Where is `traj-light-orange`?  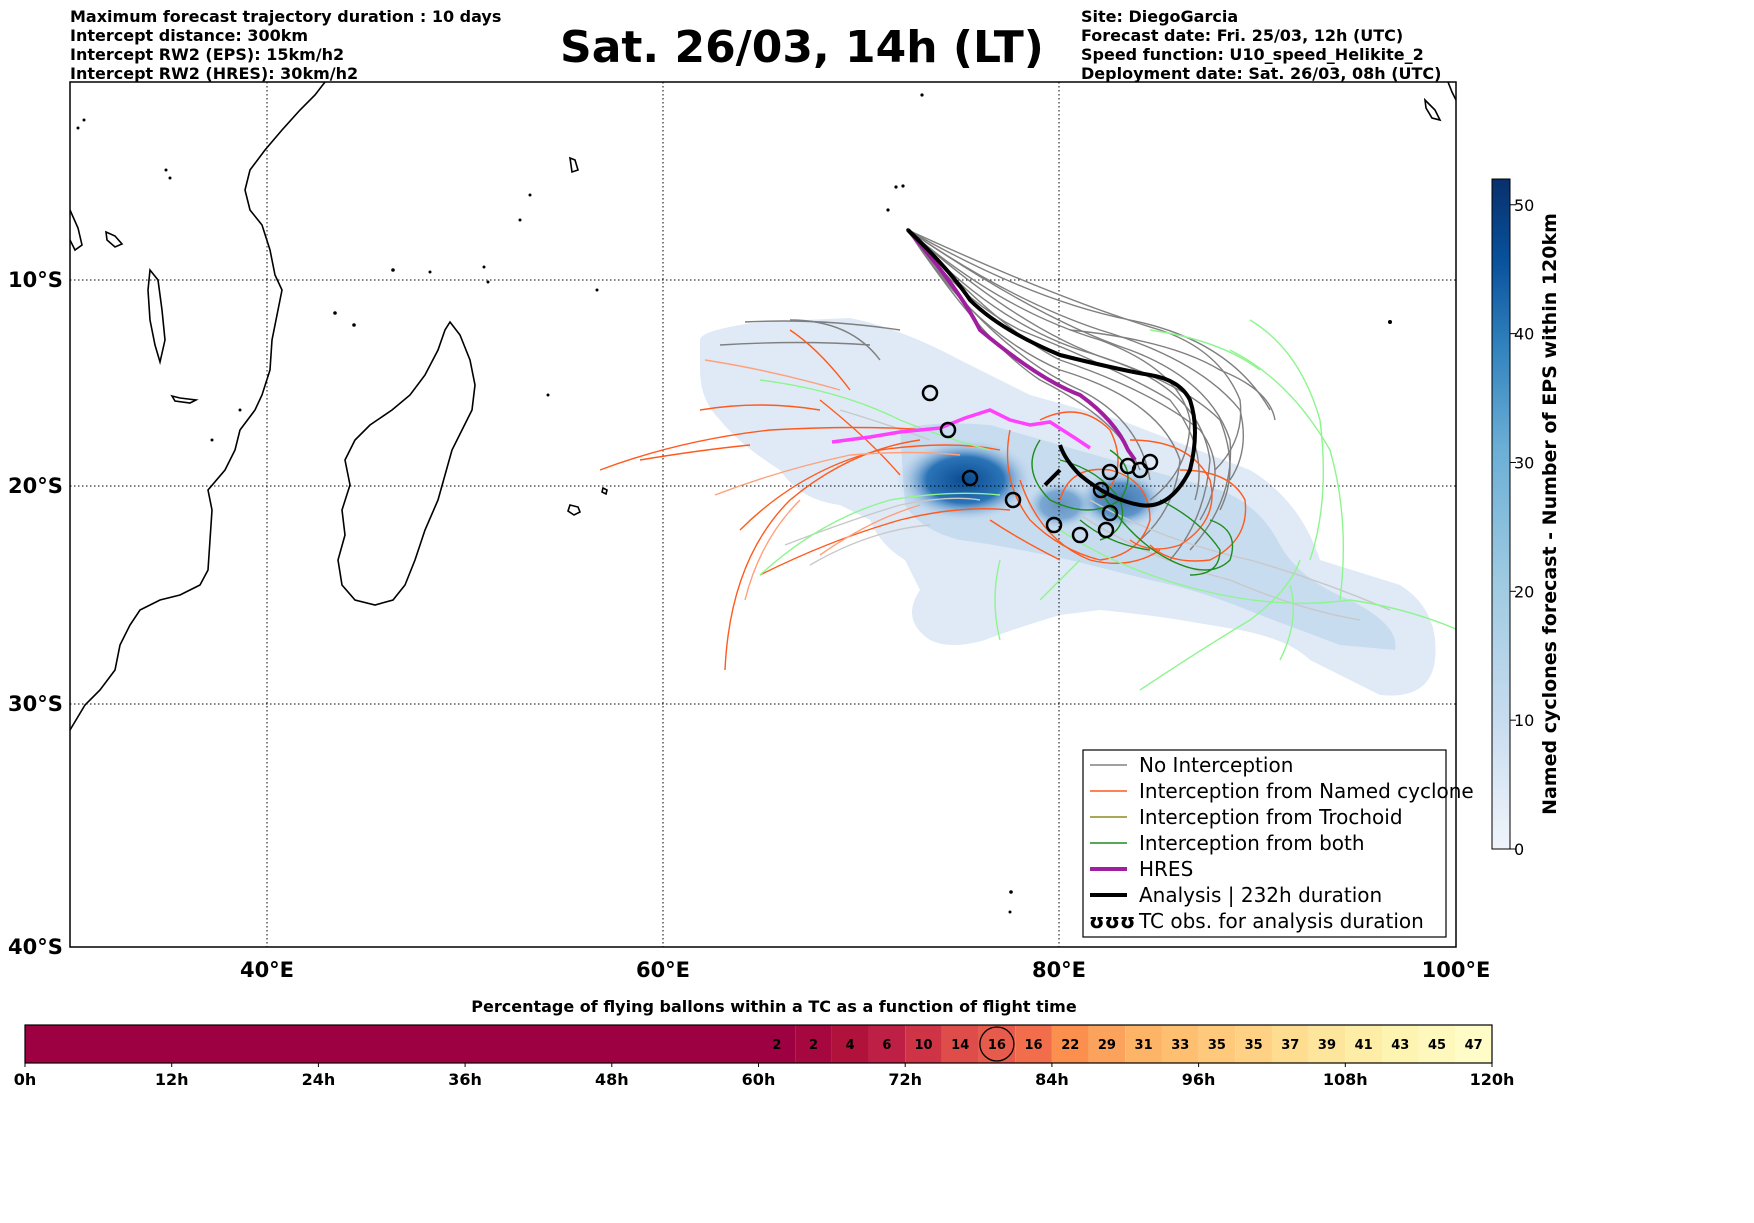 traj-light-orange is located at coordinates (832, 480).